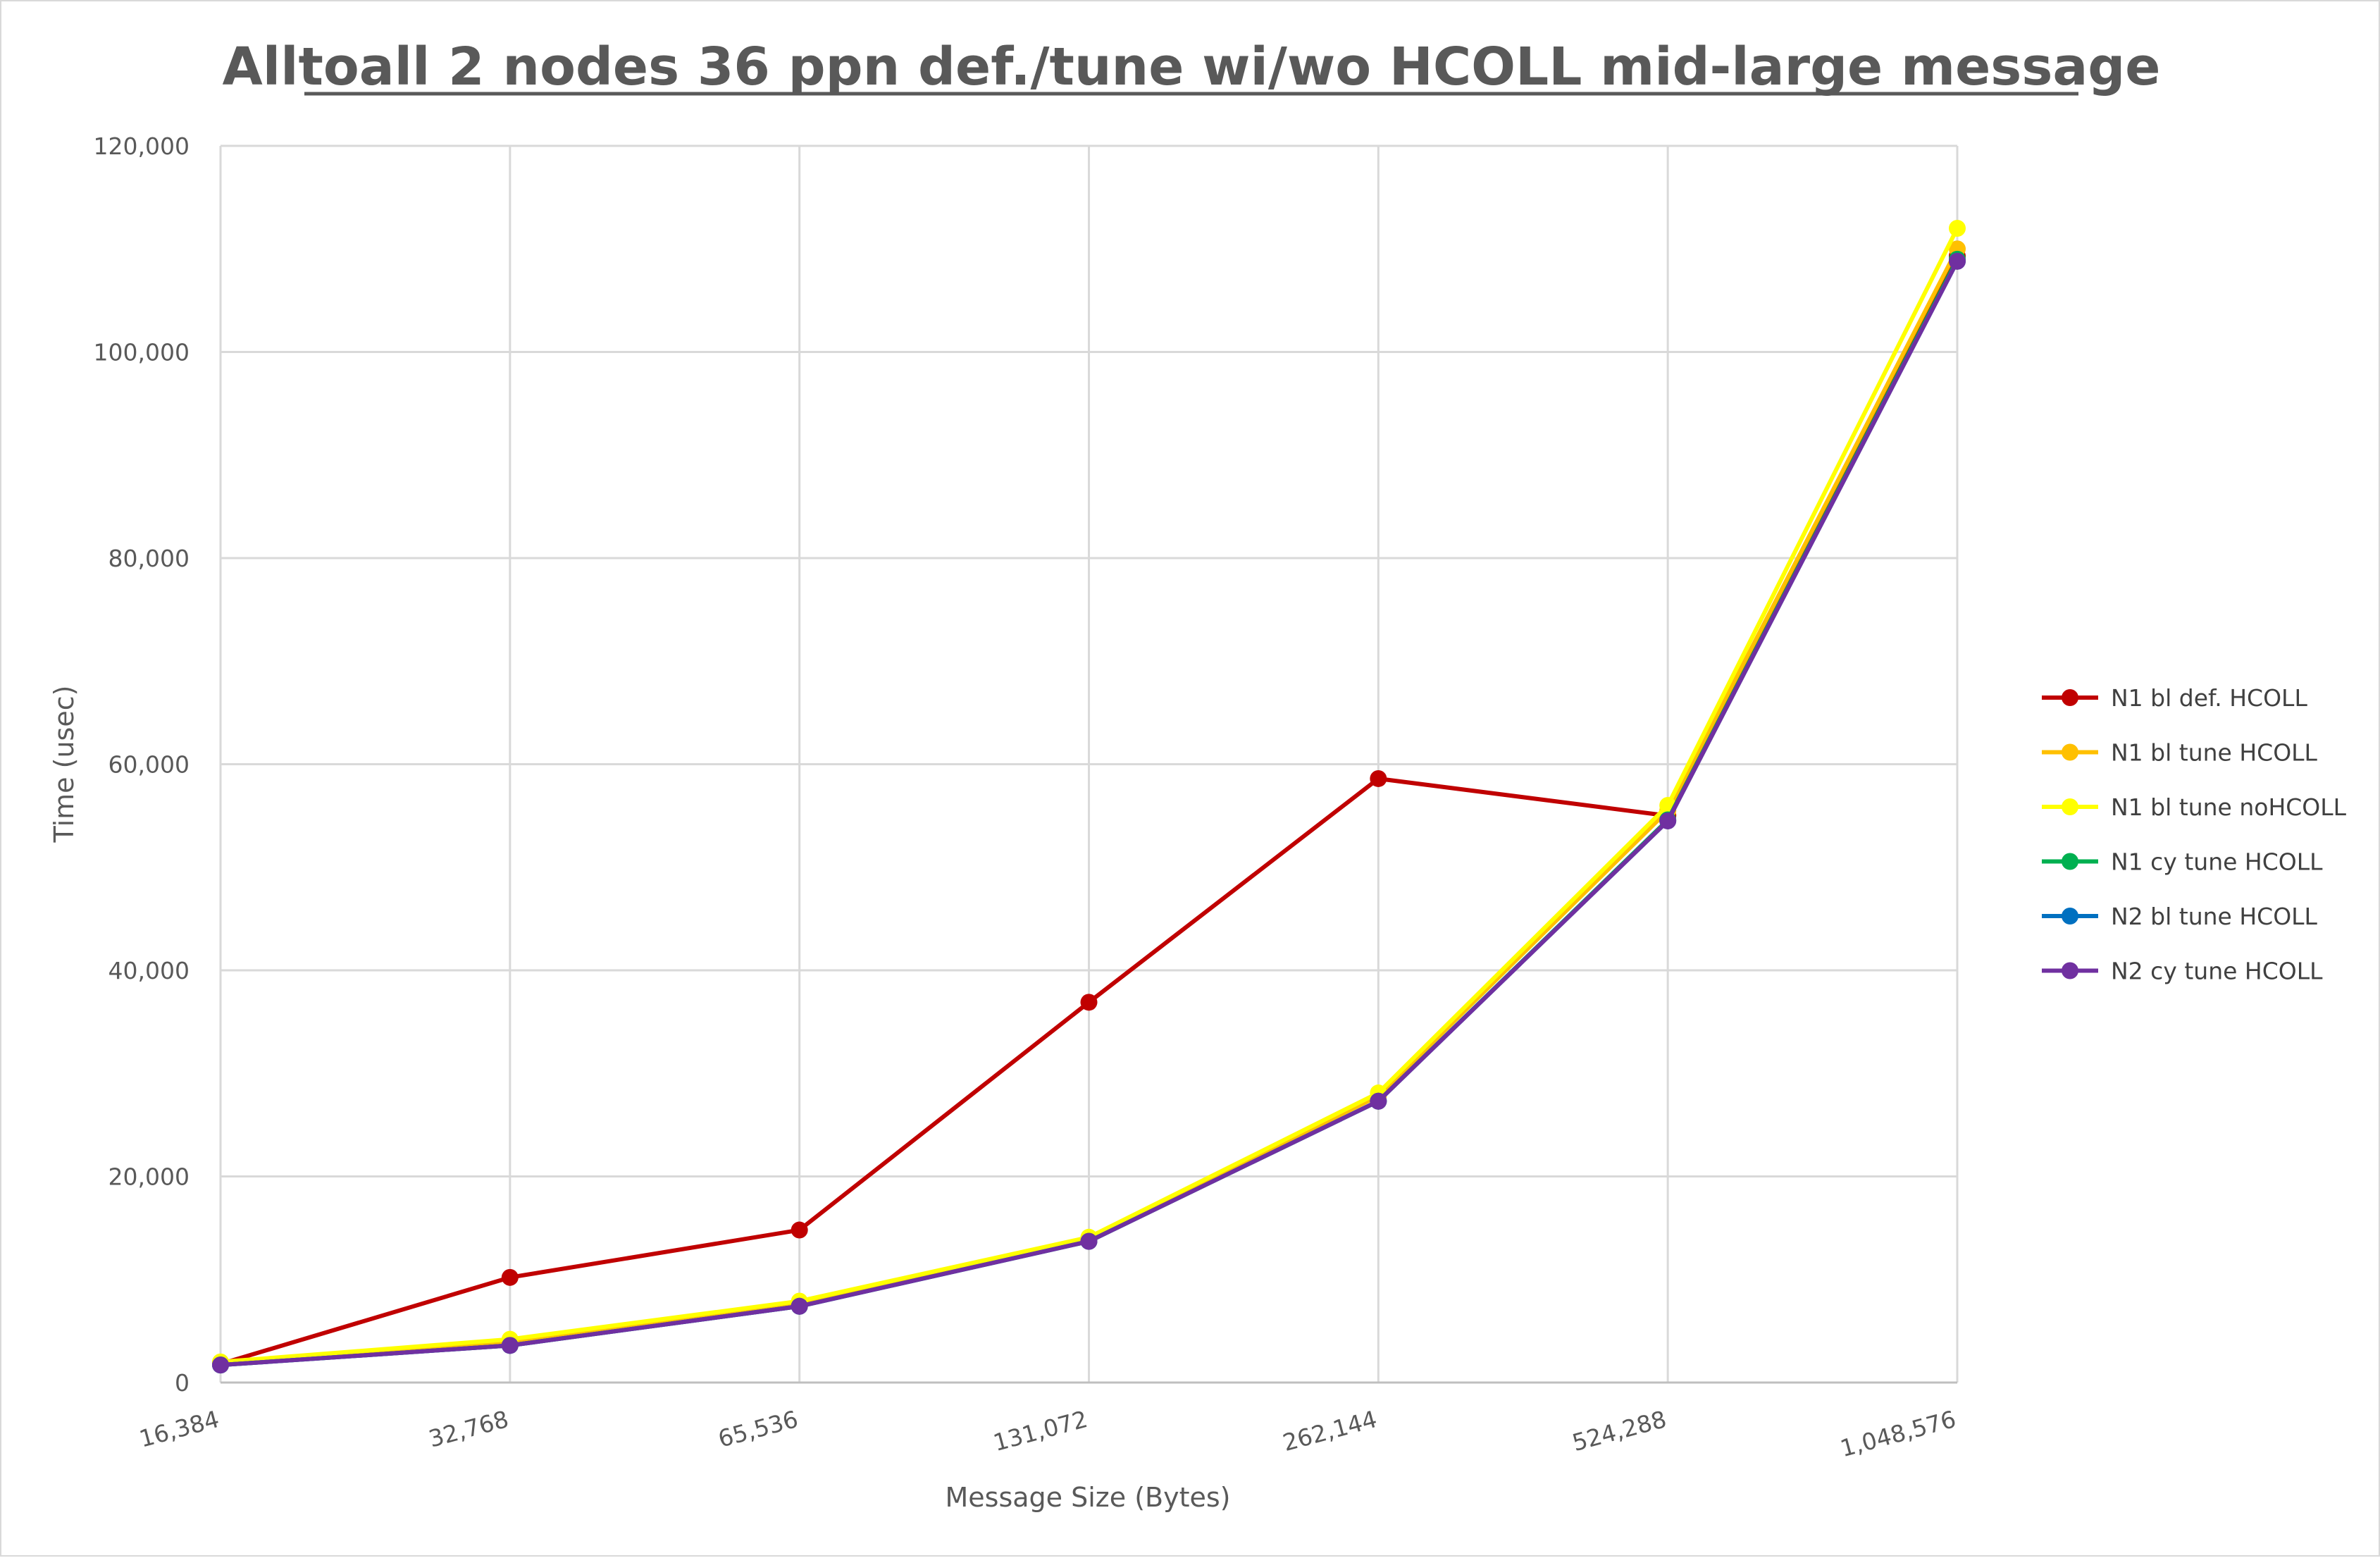 The image size is (2380, 1558). Describe the element at coordinates (1088, 1497) in the screenshot. I see `x-axis-title: Message Size (Bytes)` at that location.